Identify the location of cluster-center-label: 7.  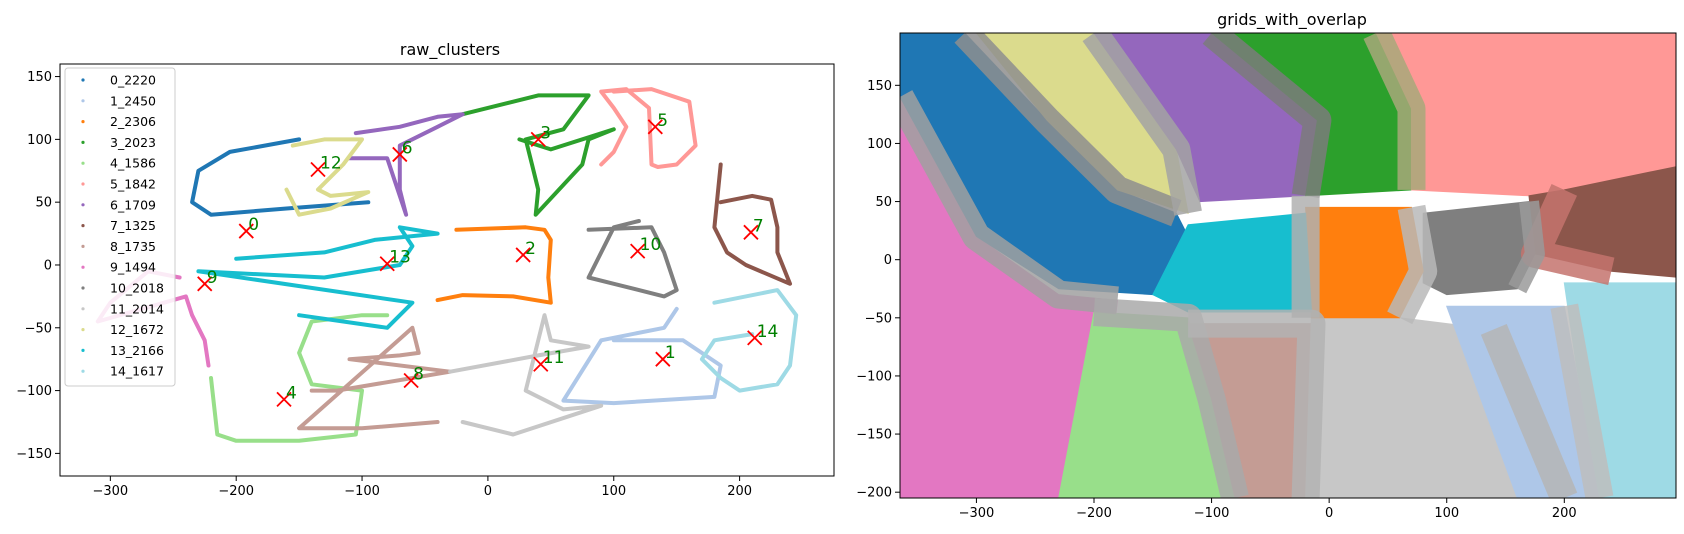
(758, 226).